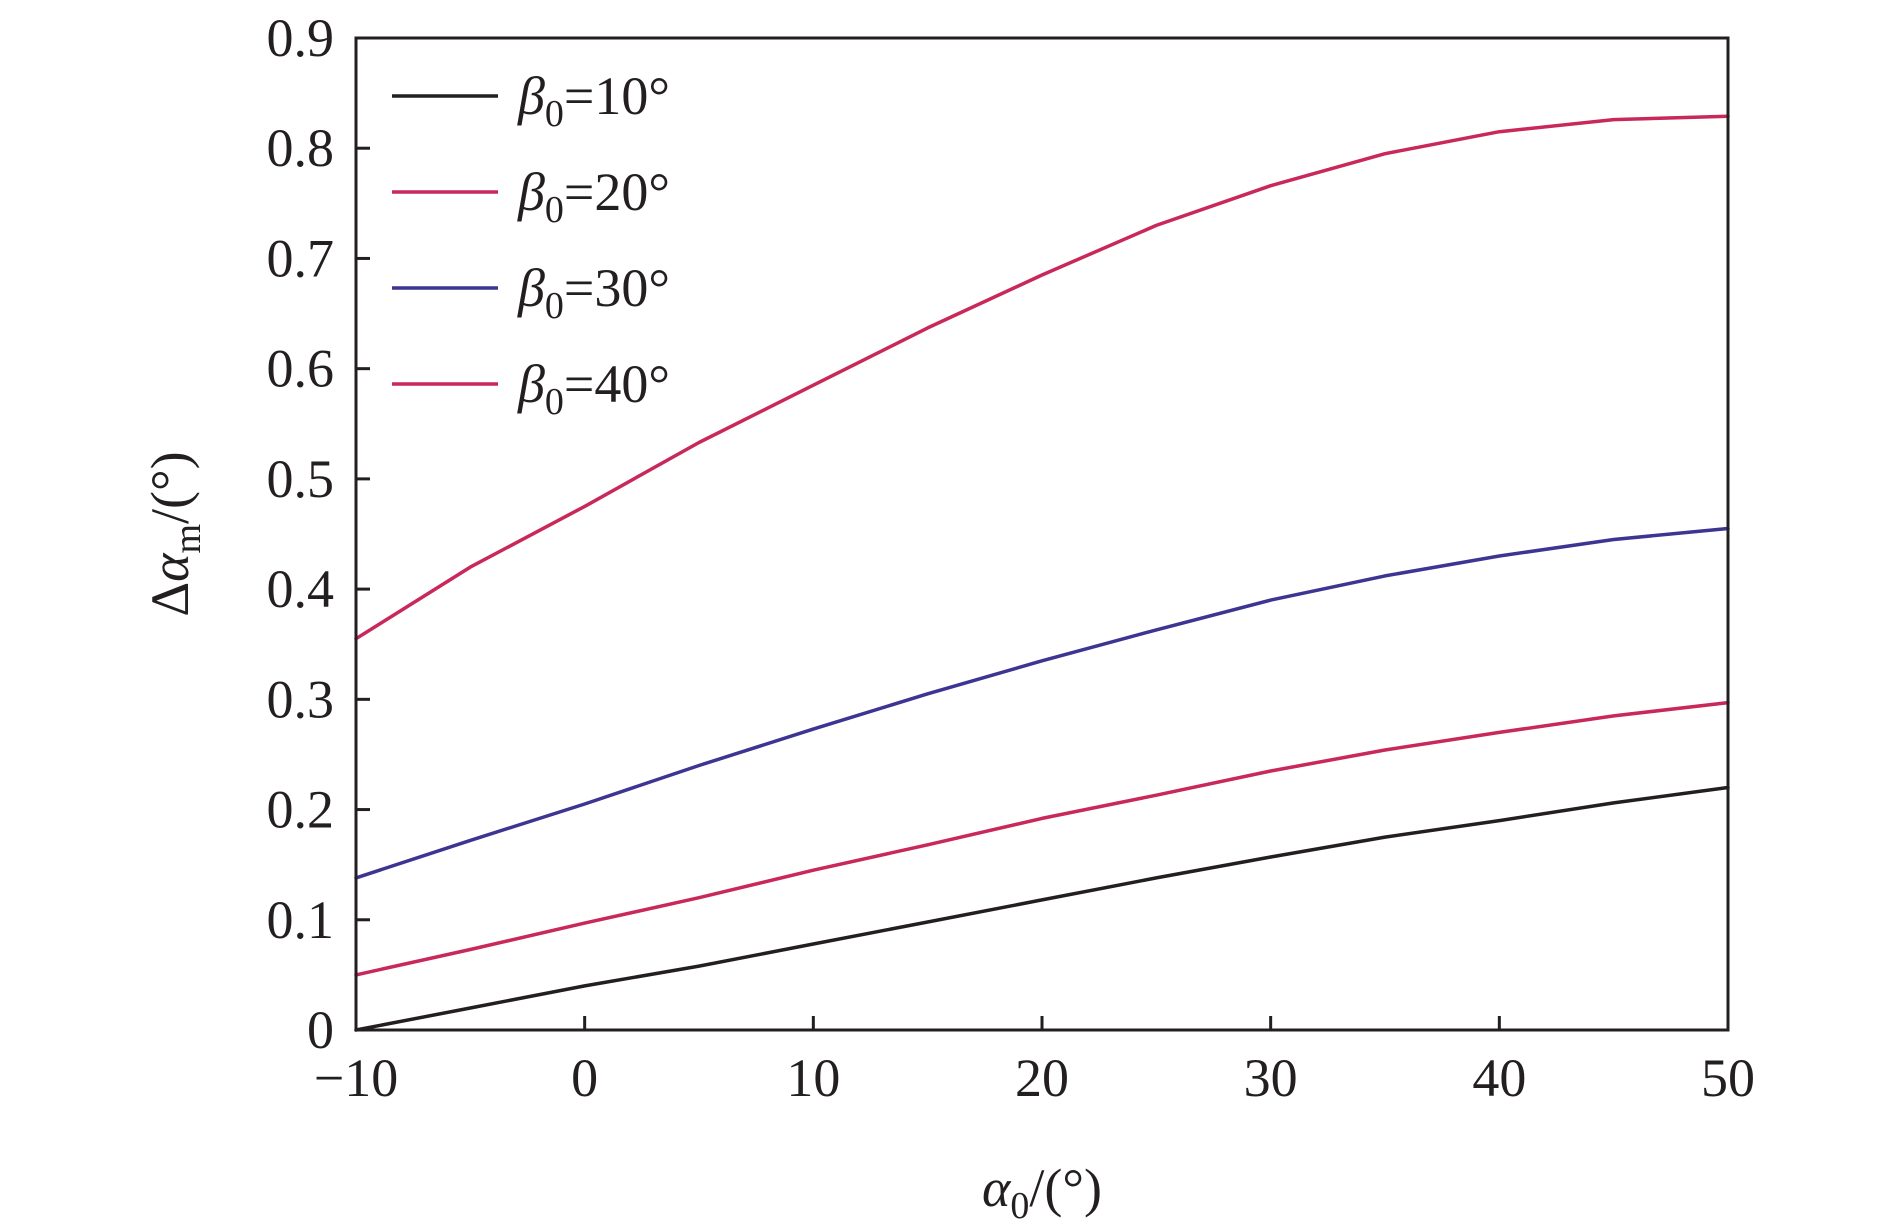 This screenshot has height=1226, width=1890. Describe the element at coordinates (301, 479) in the screenshot. I see `y-tick-label: 0.5` at that location.